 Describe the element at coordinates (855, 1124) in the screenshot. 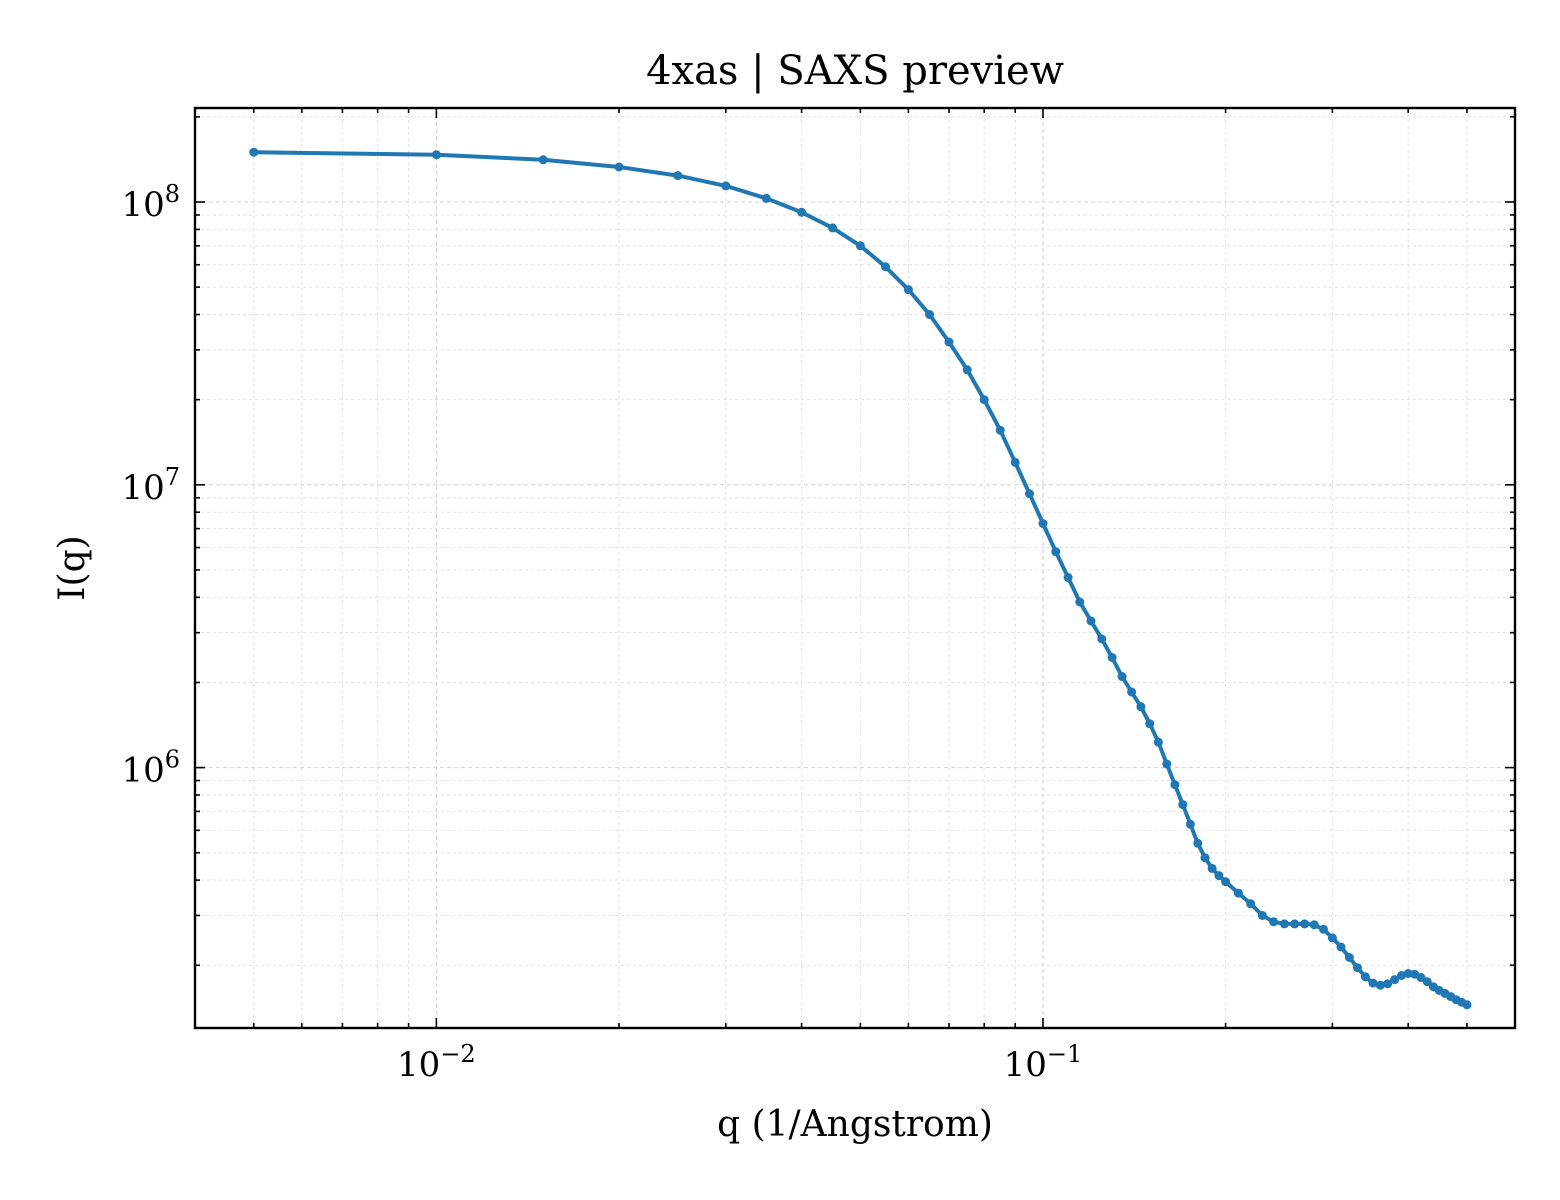

I see `x-axis-label: q (1/Angstrom)` at that location.